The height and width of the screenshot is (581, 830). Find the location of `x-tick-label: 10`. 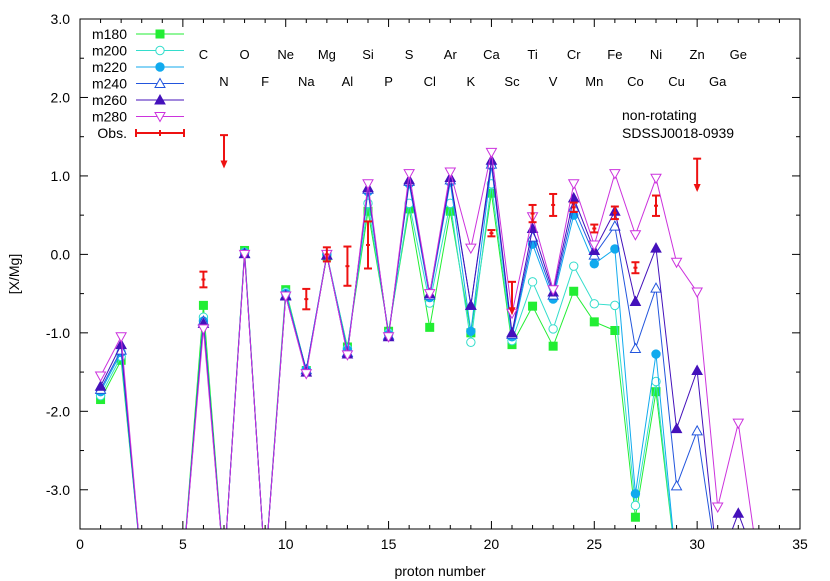

x-tick-label: 10 is located at coordinates (286, 544).